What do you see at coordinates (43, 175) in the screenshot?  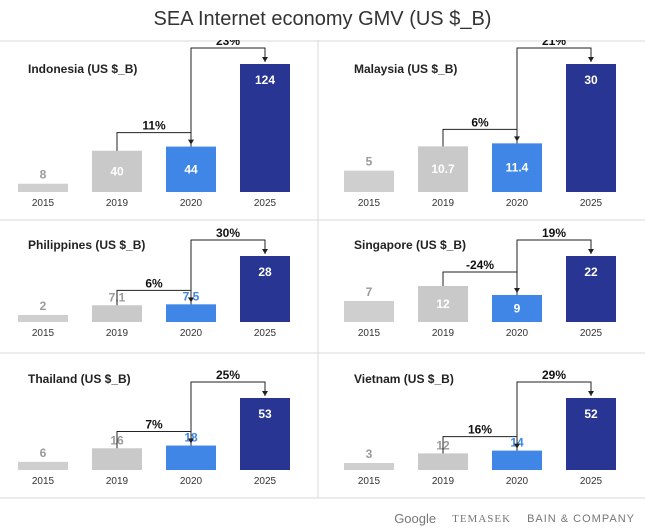 I see `indonesia-value-label-2015: 8` at bounding box center [43, 175].